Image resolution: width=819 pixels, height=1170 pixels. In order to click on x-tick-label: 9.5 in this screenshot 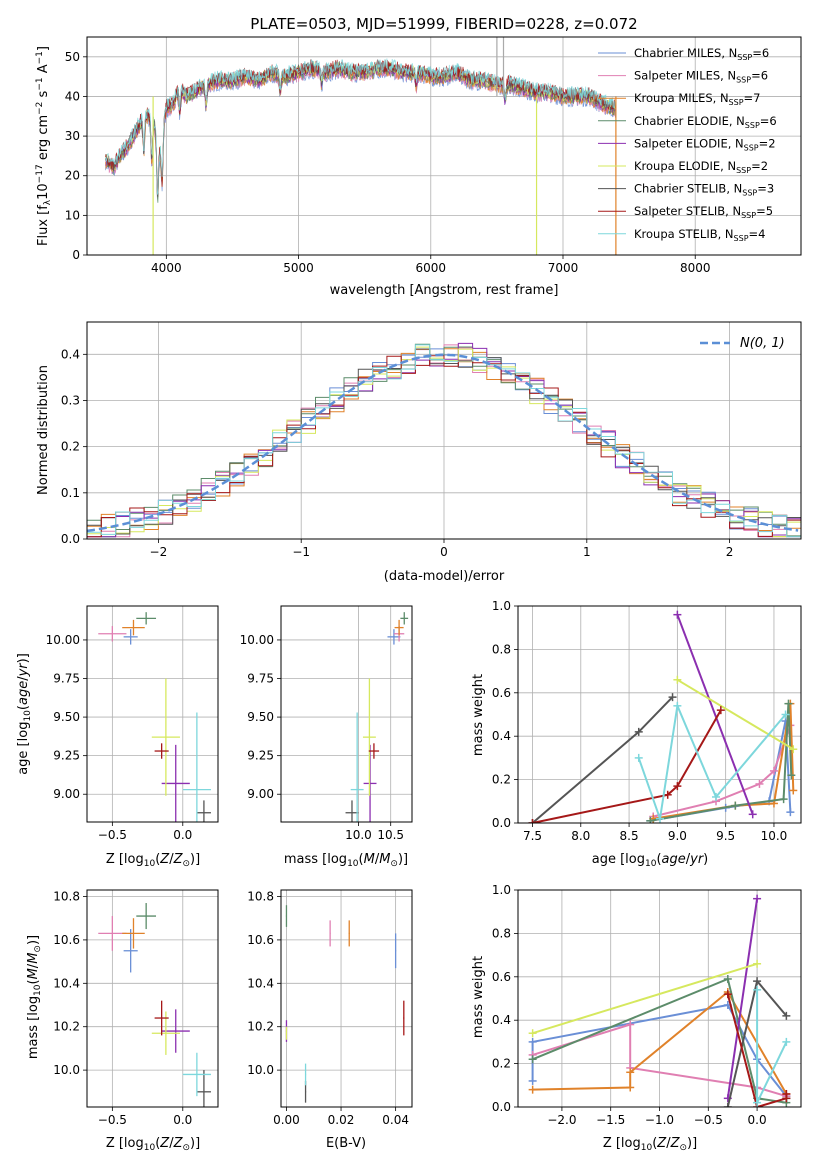, I will do `click(725, 836)`.